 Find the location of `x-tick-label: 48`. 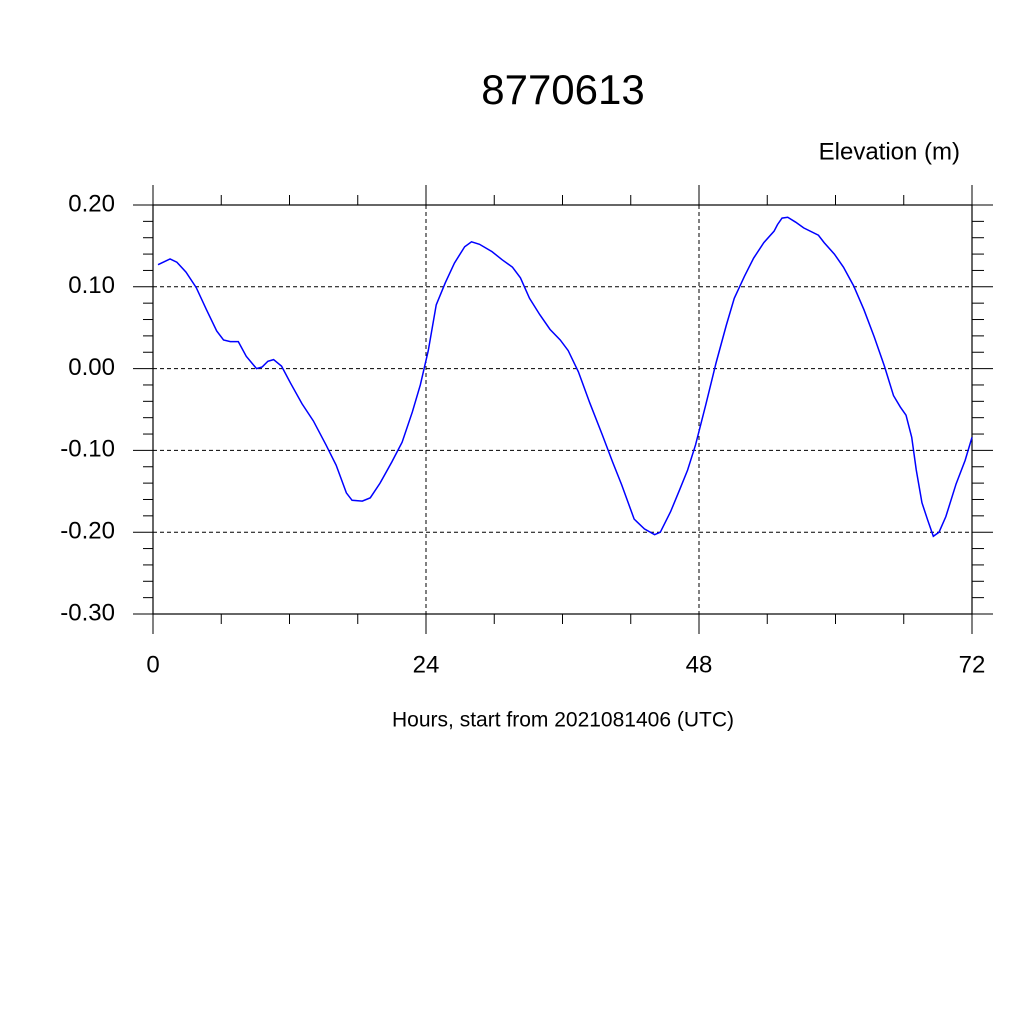

x-tick-label: 48 is located at coordinates (699, 664).